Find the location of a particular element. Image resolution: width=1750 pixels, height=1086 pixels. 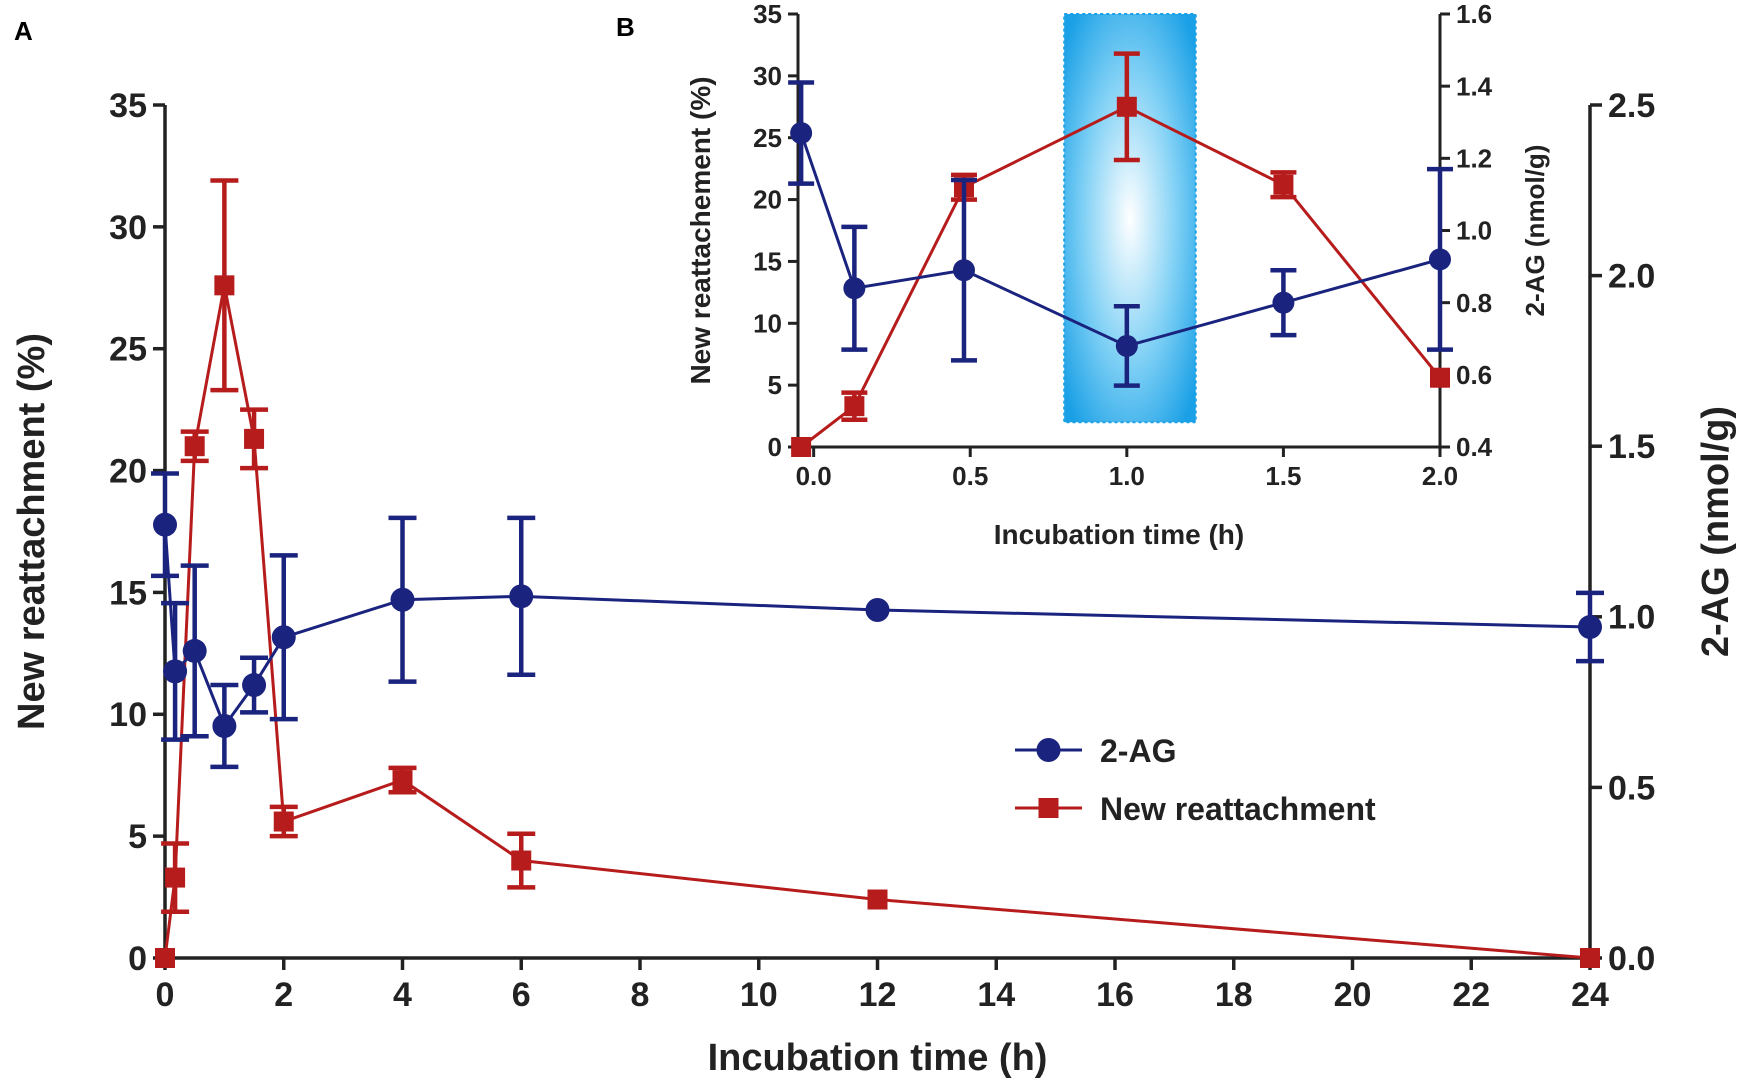

right-y-tick-label: 1.4 is located at coordinates (1474, 86).